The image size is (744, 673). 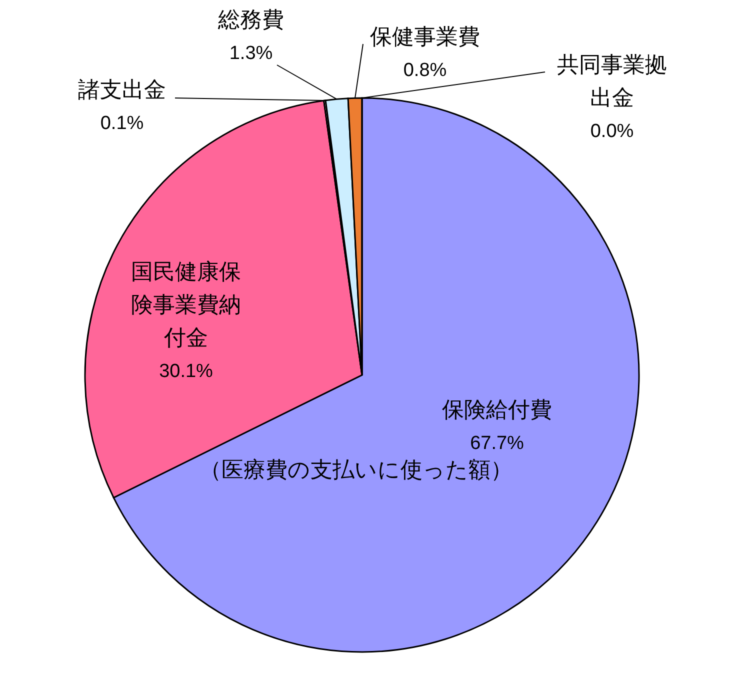 I want to click on slice-label: 総務費, so click(x=250, y=19).